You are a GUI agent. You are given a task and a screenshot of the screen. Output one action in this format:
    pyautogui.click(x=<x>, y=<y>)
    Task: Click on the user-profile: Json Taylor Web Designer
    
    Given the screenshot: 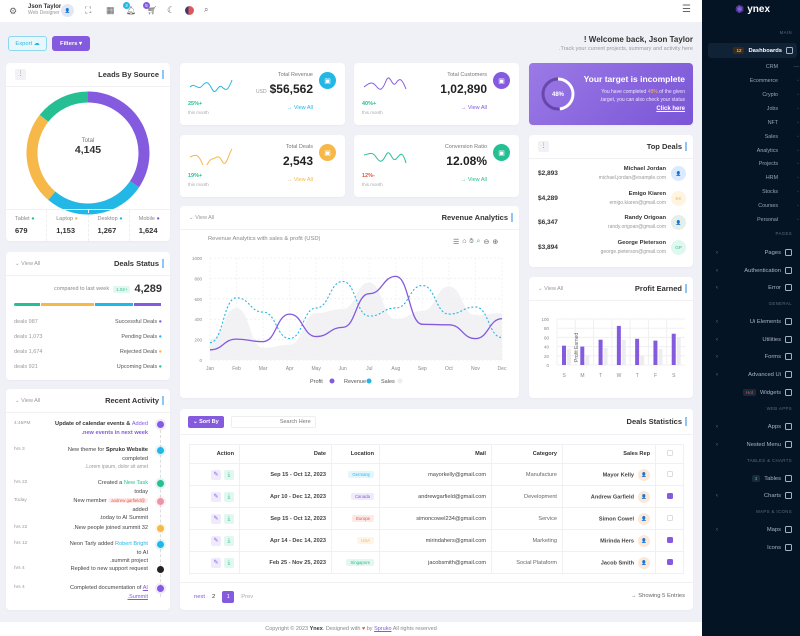 What is the action you would take?
    pyautogui.click(x=44, y=10)
    